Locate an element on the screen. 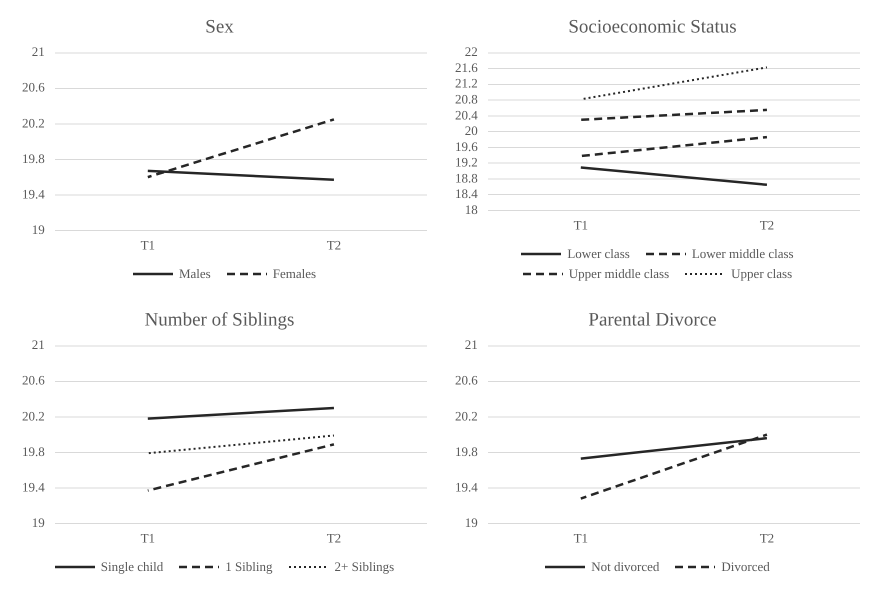 The image size is (879, 602). legend-label: Divorced is located at coordinates (745, 567).